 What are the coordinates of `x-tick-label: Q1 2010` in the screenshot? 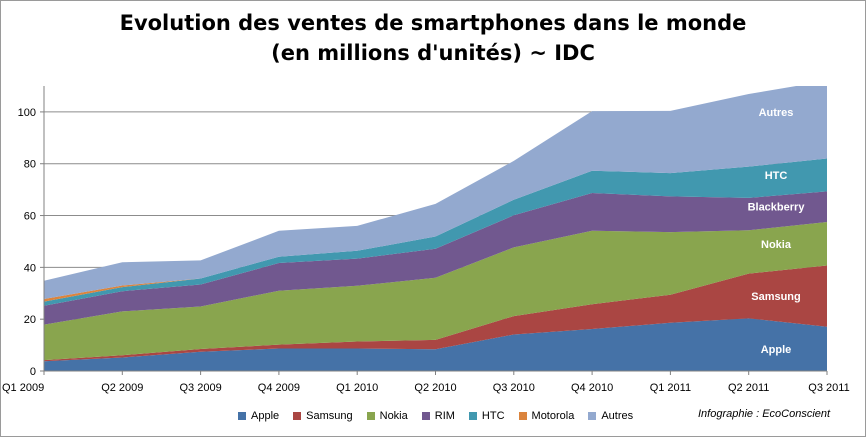 It's located at (357, 388).